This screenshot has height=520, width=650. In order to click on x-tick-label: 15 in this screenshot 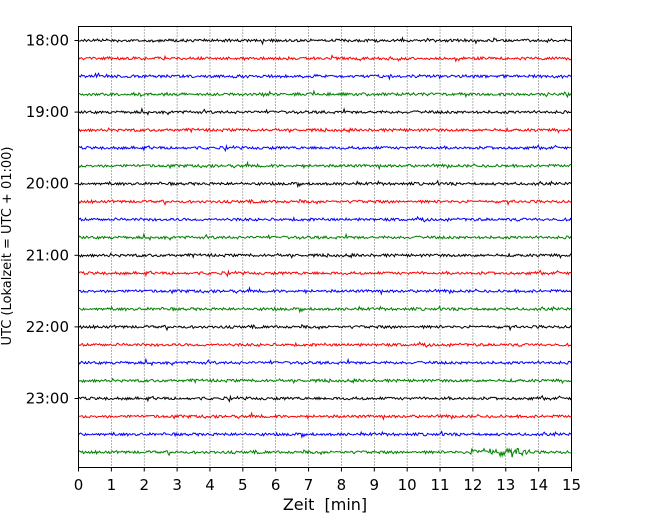, I will do `click(571, 485)`.